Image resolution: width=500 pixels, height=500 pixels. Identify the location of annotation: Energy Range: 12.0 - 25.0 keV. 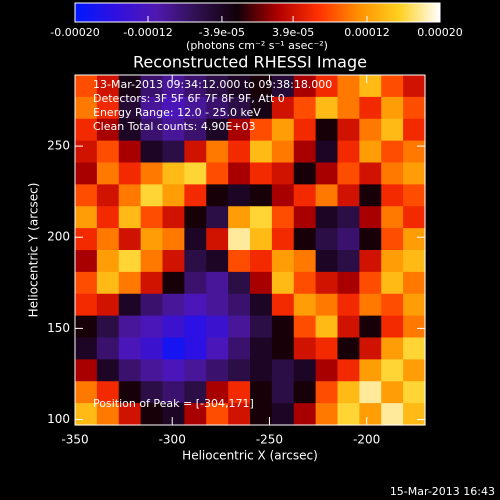
(177, 112).